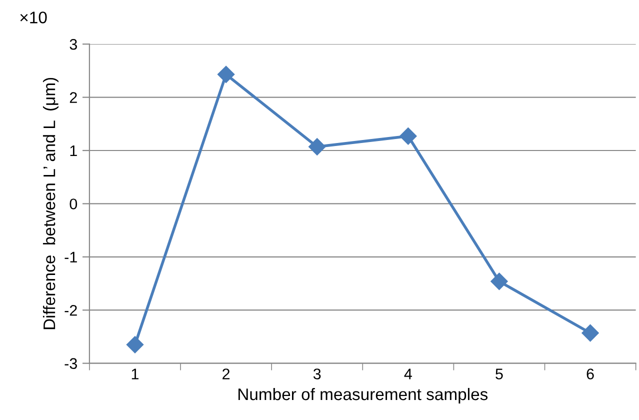 The width and height of the screenshot is (639, 420). What do you see at coordinates (499, 374) in the screenshot?
I see `x-tick-label: 5` at bounding box center [499, 374].